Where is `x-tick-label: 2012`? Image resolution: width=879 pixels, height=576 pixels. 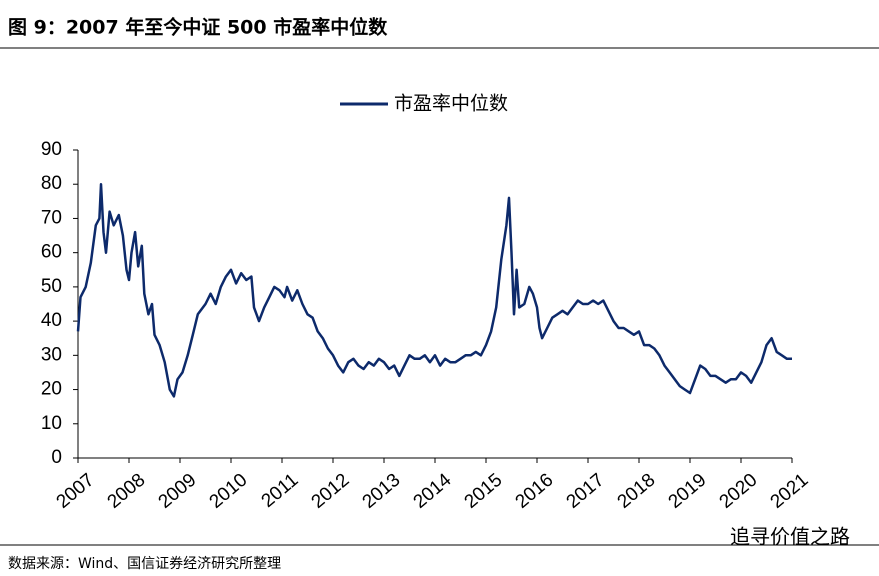
x-tick-label: 2012 is located at coordinates (331, 491).